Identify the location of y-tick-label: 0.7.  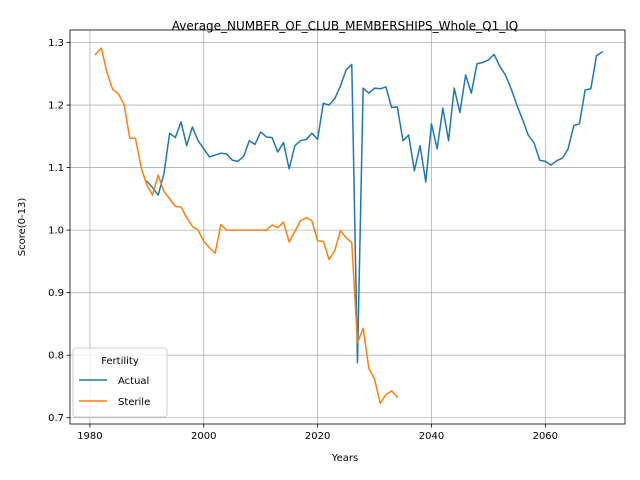
(56, 418).